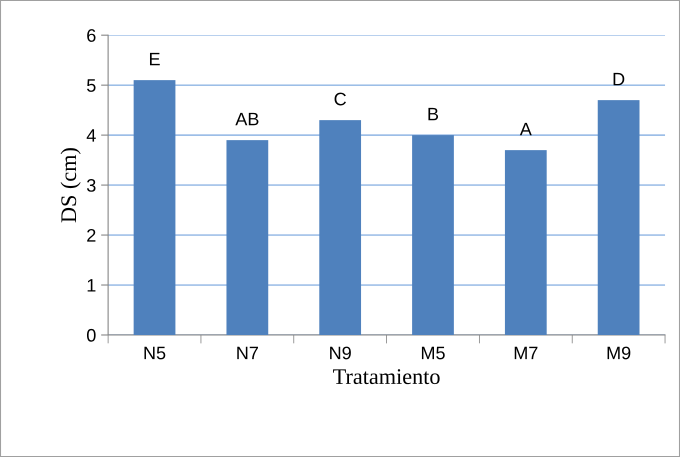 This screenshot has width=680, height=457. What do you see at coordinates (91, 35) in the screenshot?
I see `y-tick-label: 6` at bounding box center [91, 35].